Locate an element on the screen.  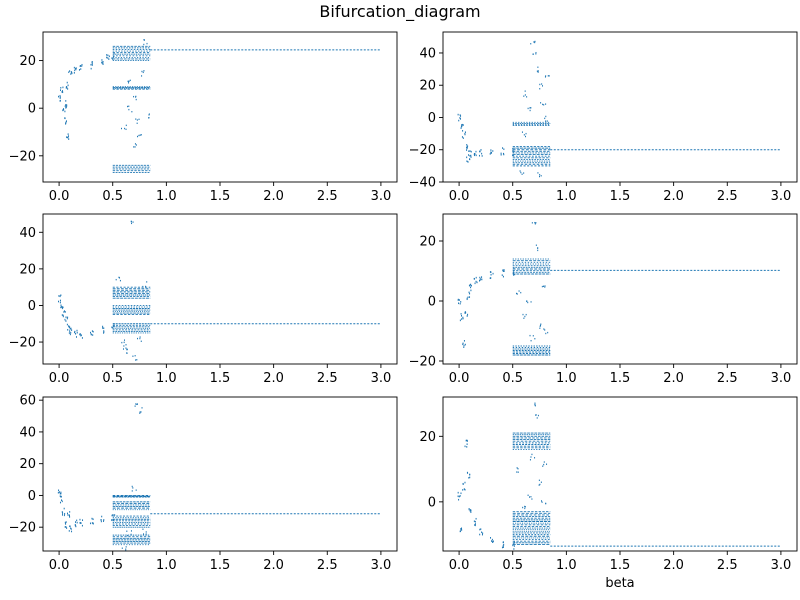
axes-frame is located at coordinates (220, 289).